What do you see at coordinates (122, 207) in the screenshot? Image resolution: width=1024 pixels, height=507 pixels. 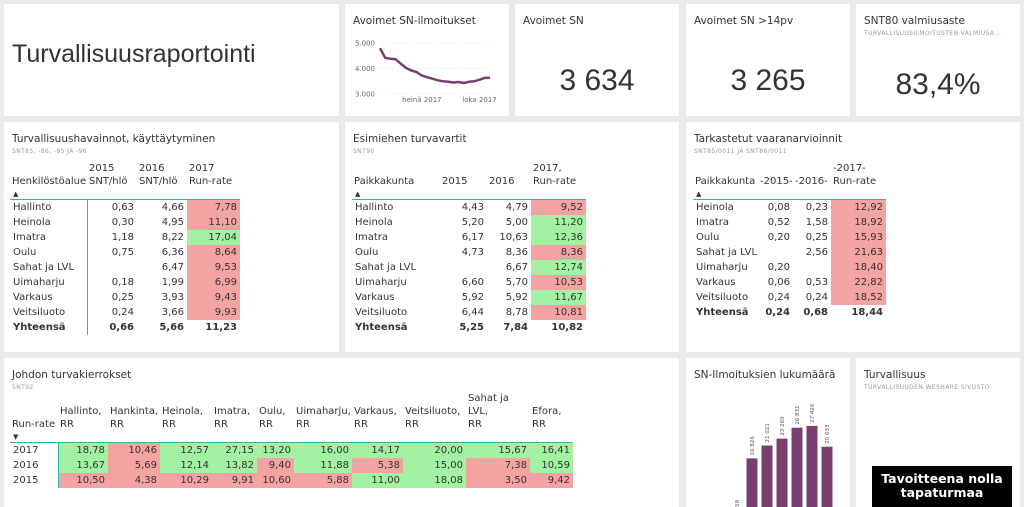 I see `cell: 0,63` at bounding box center [122, 207].